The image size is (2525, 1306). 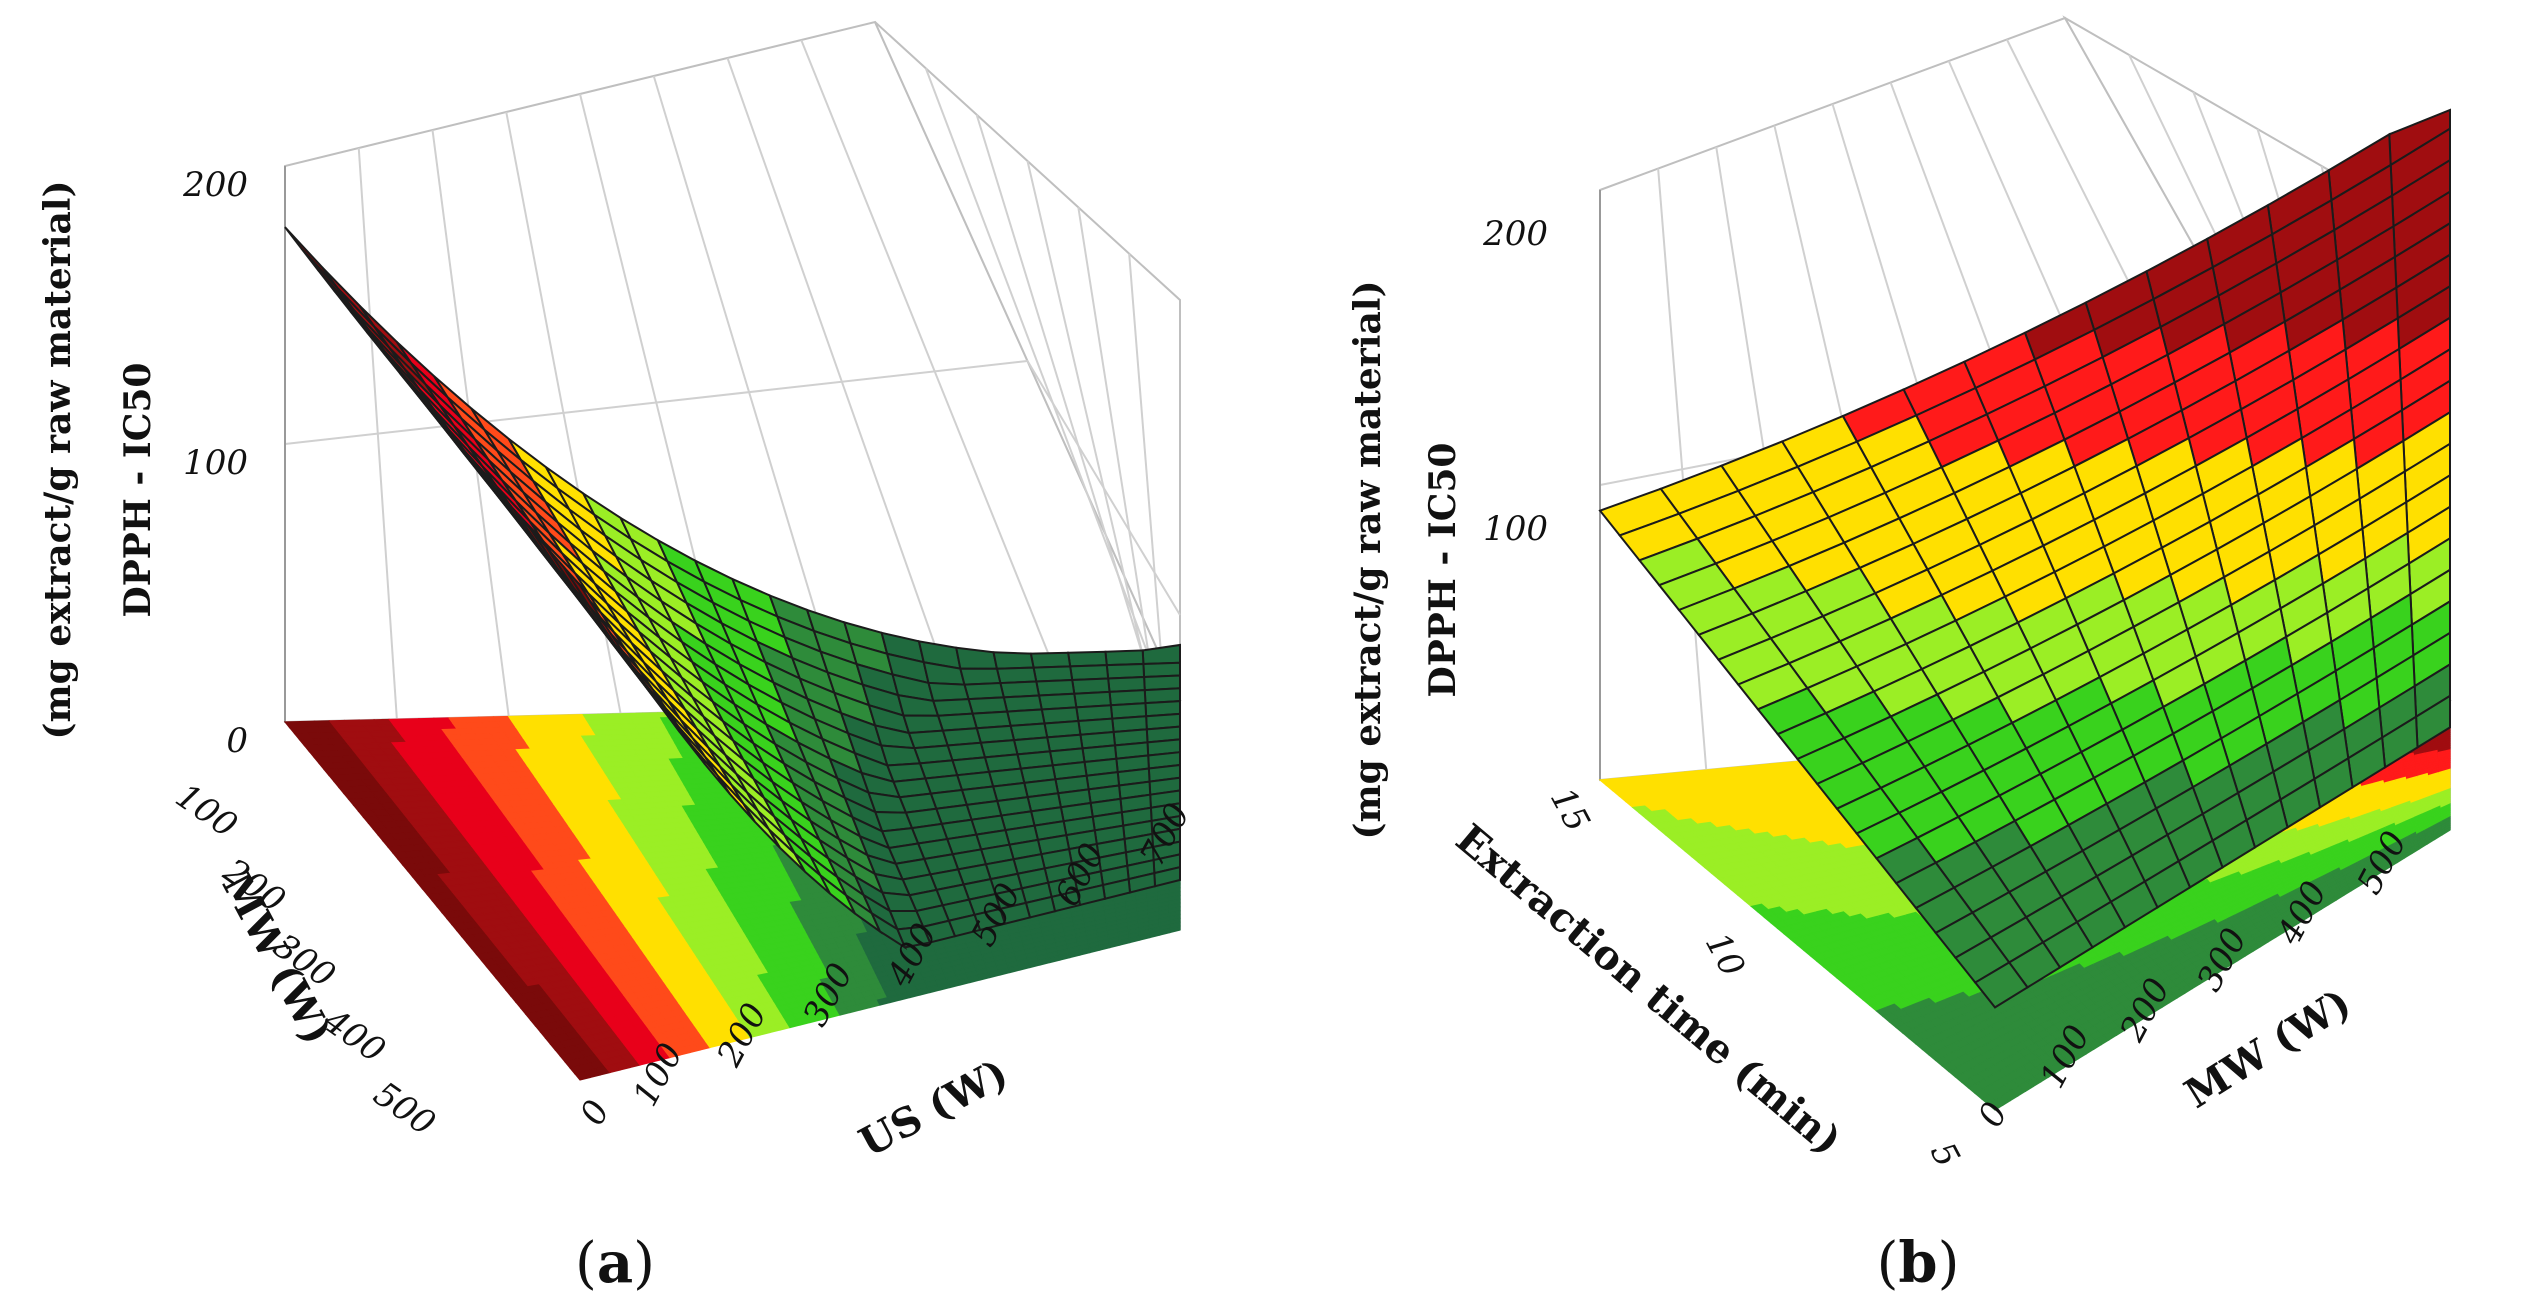 What do you see at coordinates (404, 1109) in the screenshot?
I see `panel-a-y-tick: 500` at bounding box center [404, 1109].